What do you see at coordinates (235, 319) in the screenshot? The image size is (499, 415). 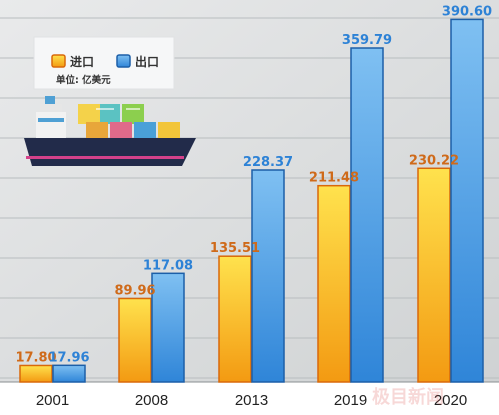 I see `bar-import-2013` at bounding box center [235, 319].